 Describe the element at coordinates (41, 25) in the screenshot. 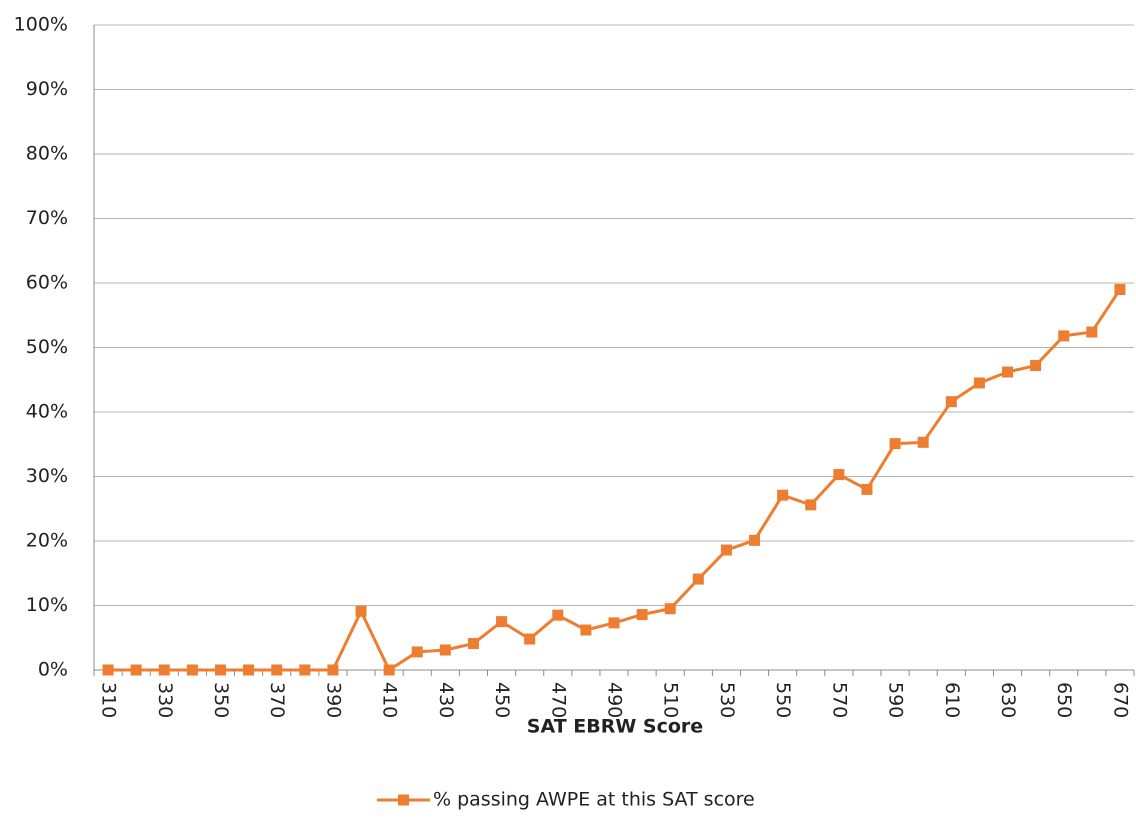

I see `y-tick-label: 100%` at that location.